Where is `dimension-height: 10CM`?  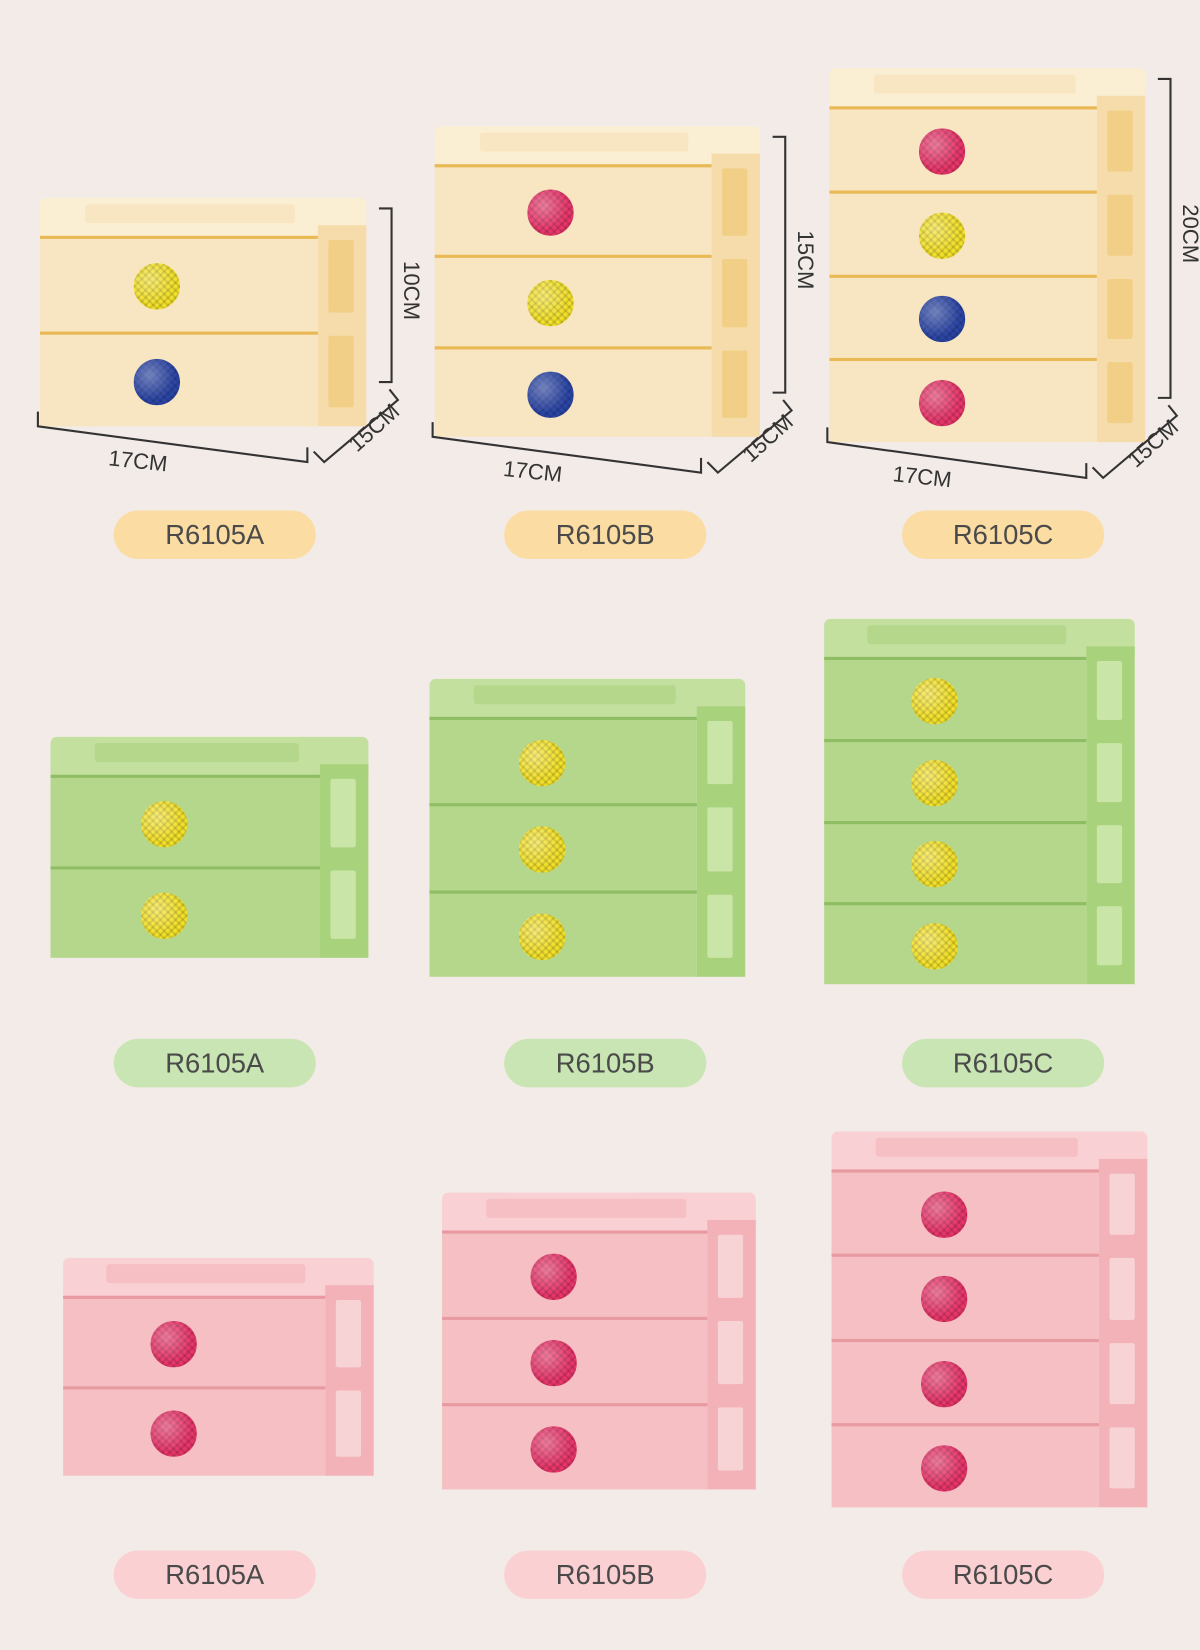
dimension-height: 10CM is located at coordinates (411, 290).